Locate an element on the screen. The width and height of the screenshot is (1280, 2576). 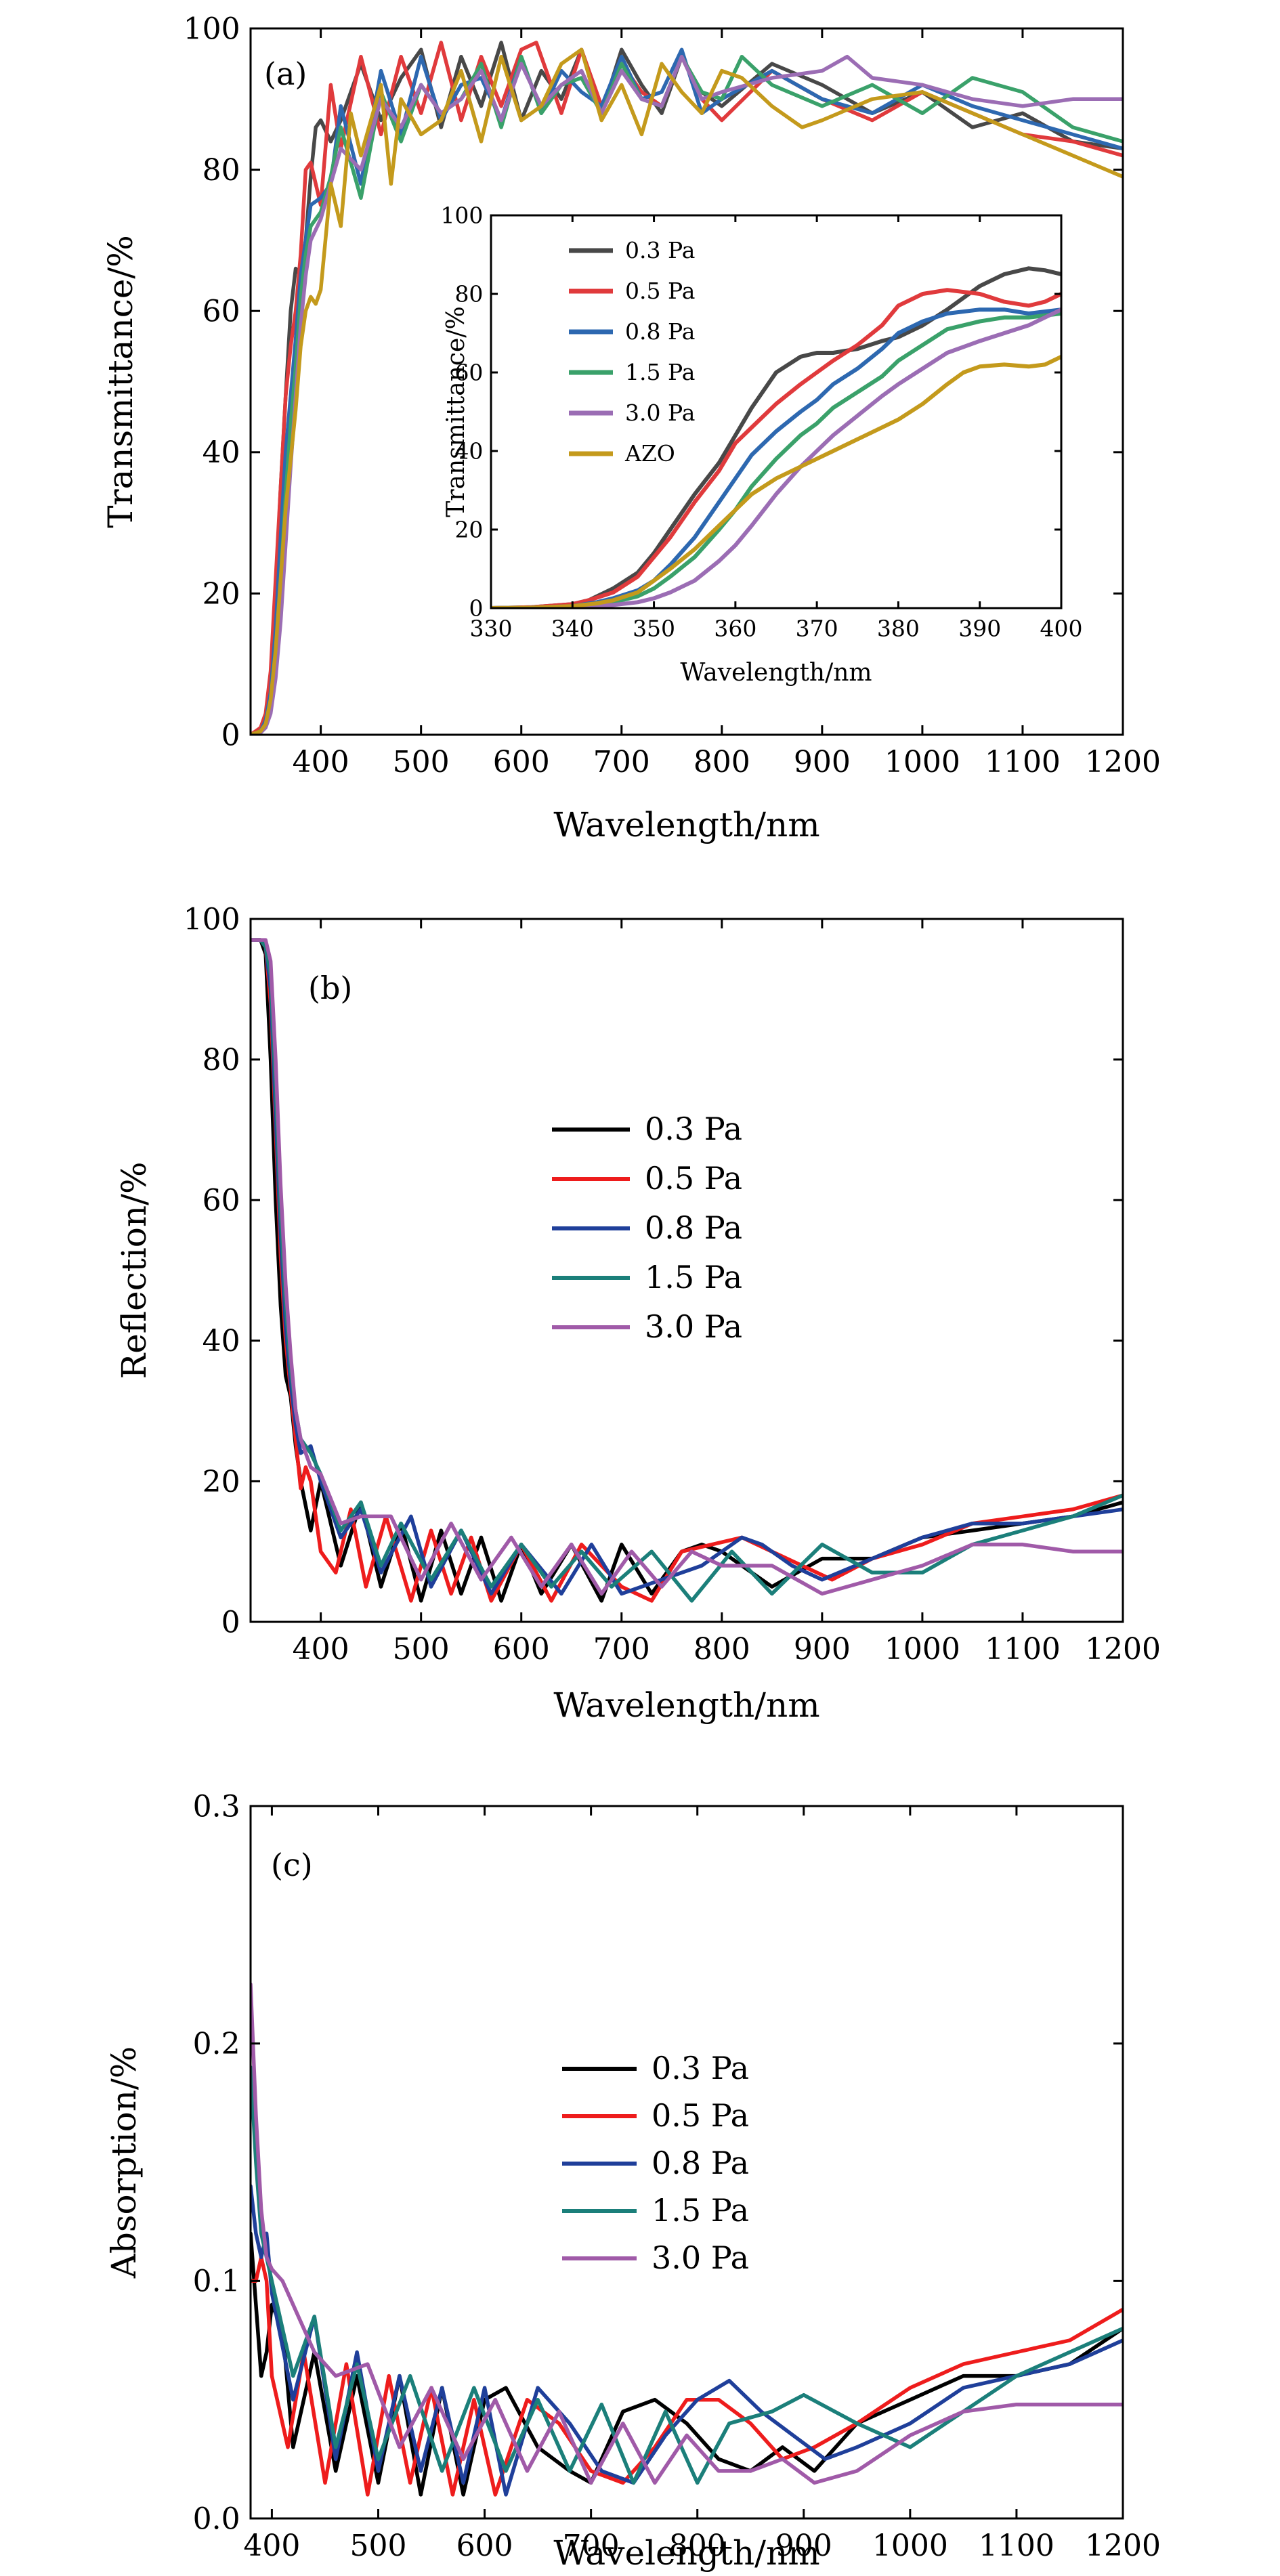
y-tick-label: 0.2 is located at coordinates (216, 2044).